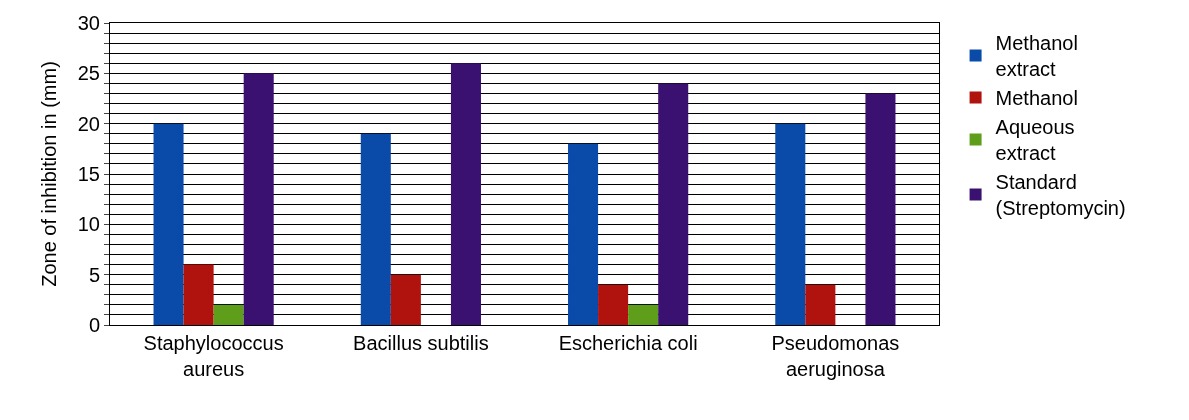 Image resolution: width=1189 pixels, height=420 pixels. Describe the element at coordinates (1036, 56) in the screenshot. I see `legend-label: Methanol extract` at that location.